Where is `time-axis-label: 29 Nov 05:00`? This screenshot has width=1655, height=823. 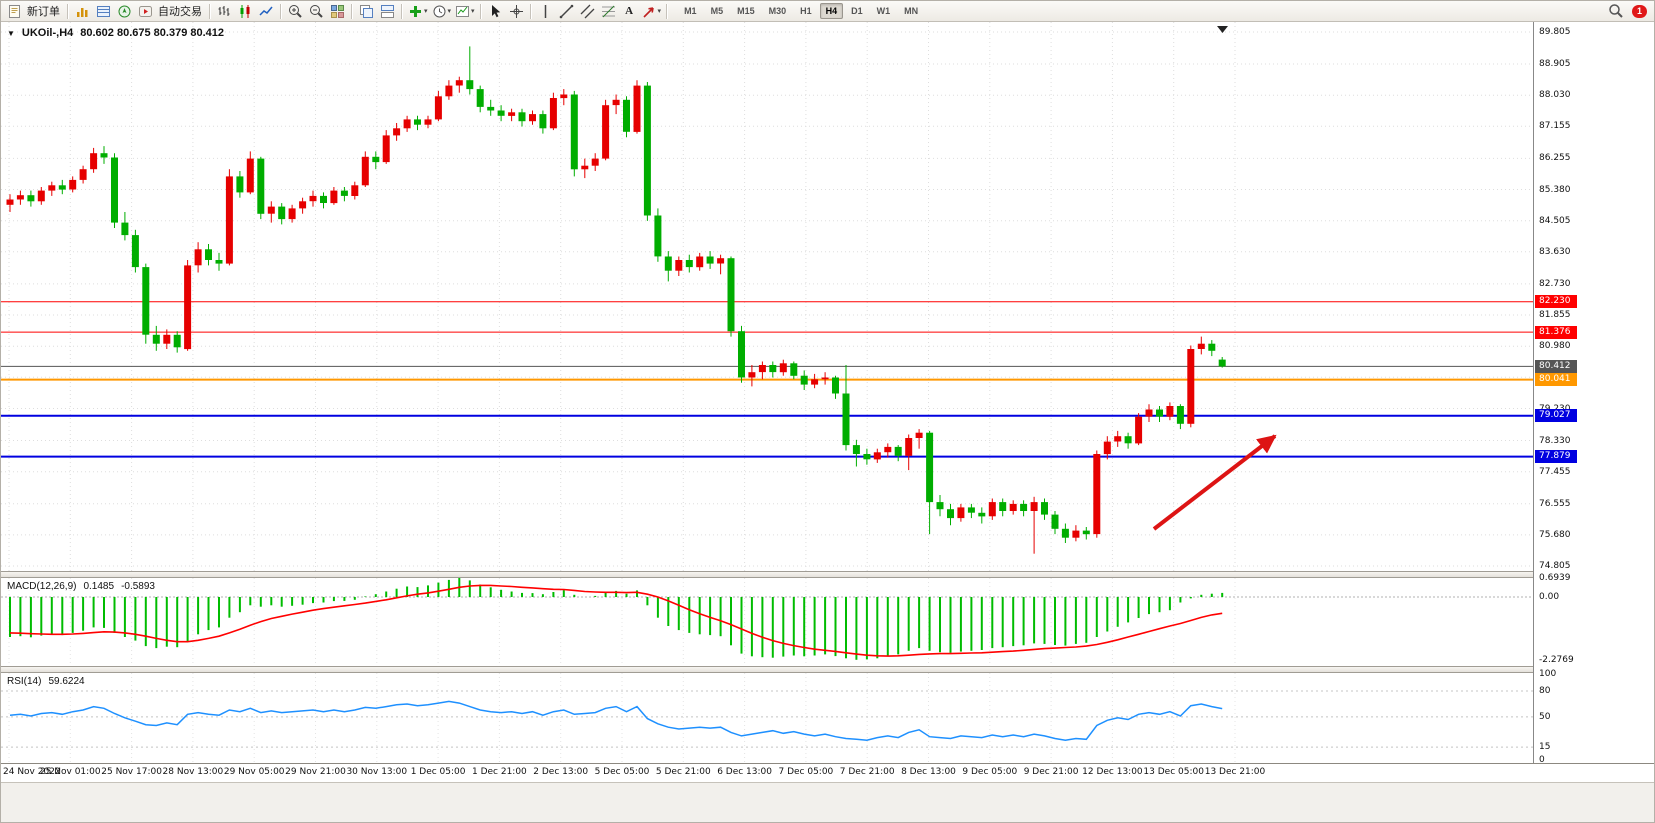
time-axis-label: 29 Nov 05:00 is located at coordinates (254, 772).